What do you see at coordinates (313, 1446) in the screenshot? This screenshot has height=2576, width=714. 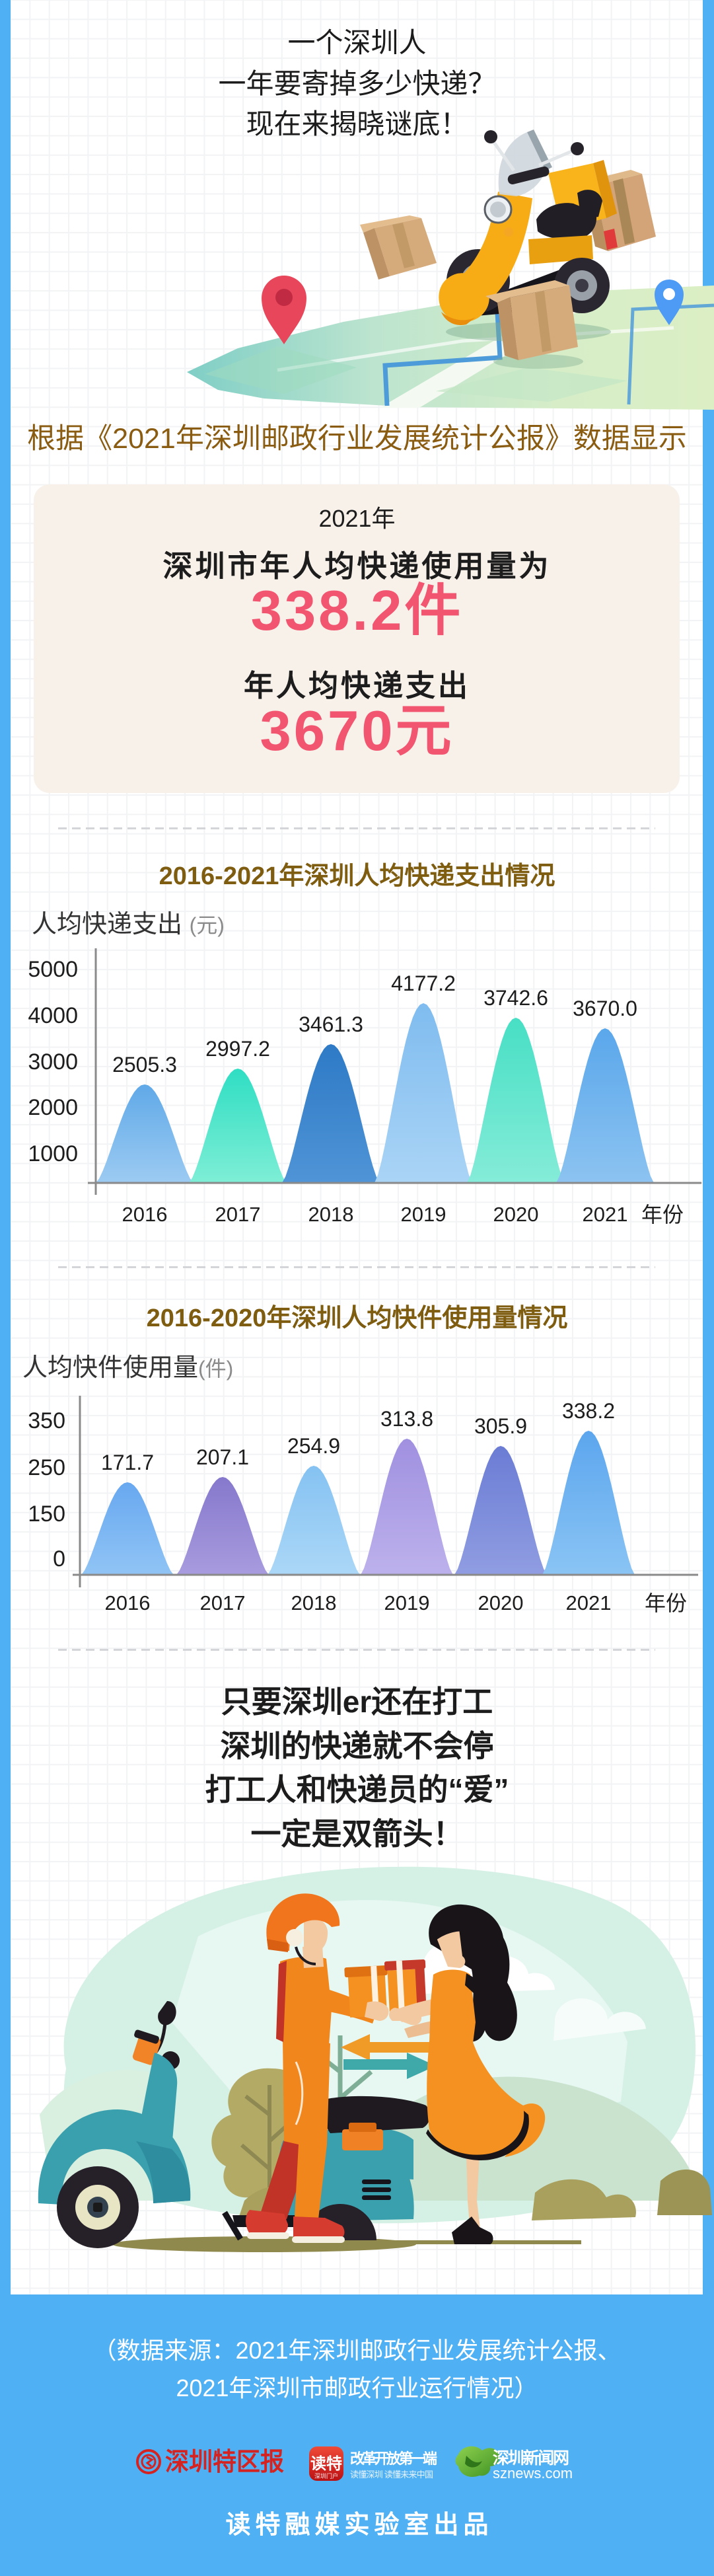 I see `svg-text: 254.9` at bounding box center [313, 1446].